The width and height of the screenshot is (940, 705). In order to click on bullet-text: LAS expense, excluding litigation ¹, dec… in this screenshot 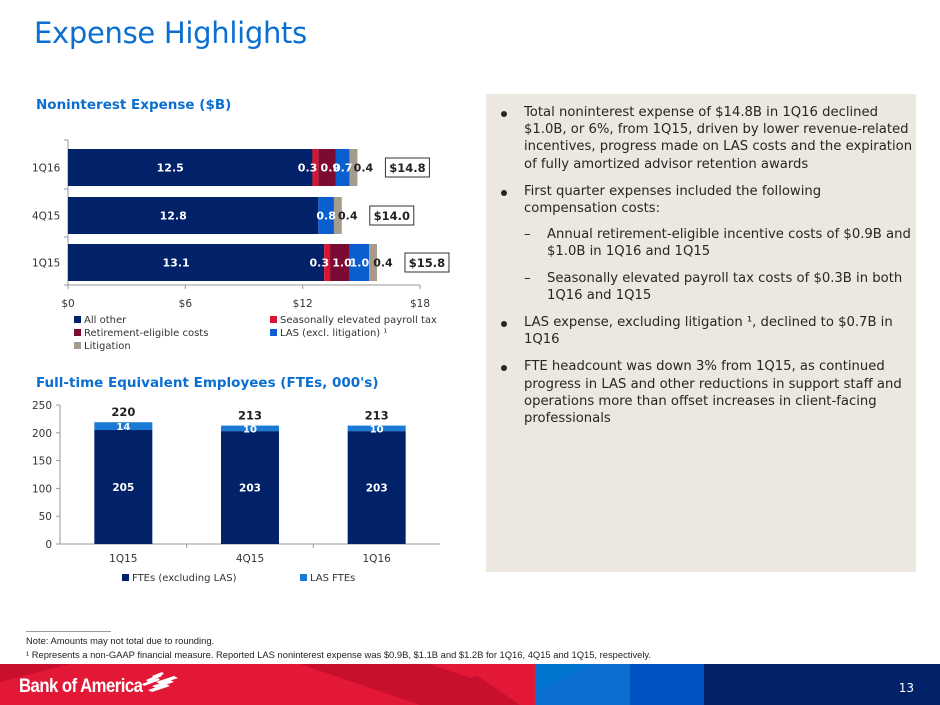, I will do `click(708, 331)`.